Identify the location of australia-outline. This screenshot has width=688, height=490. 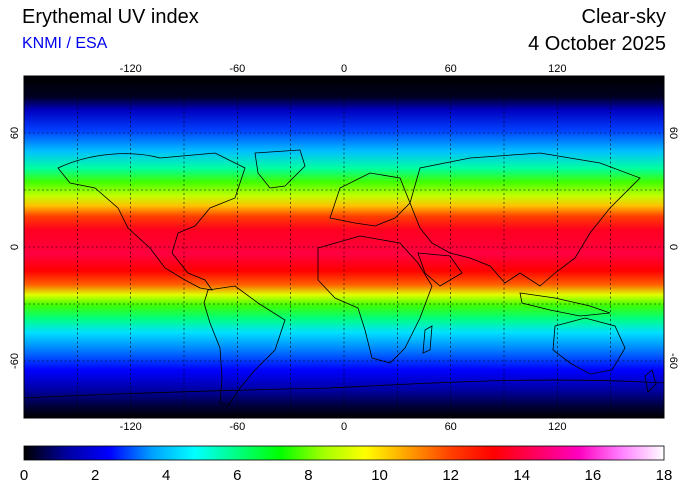
(589, 346).